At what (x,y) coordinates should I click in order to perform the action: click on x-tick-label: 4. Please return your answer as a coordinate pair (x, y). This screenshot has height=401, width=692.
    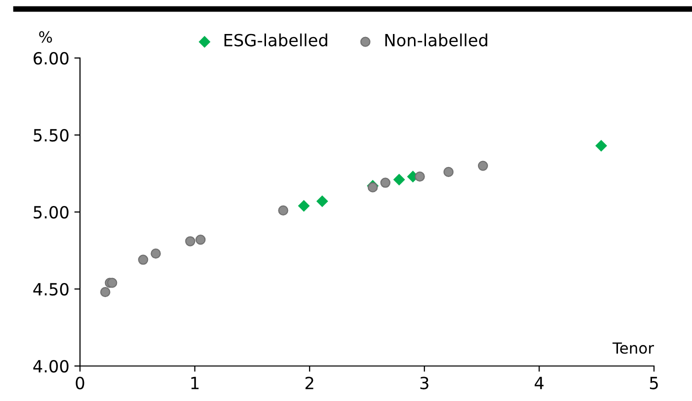
    Looking at the image, I should click on (539, 383).